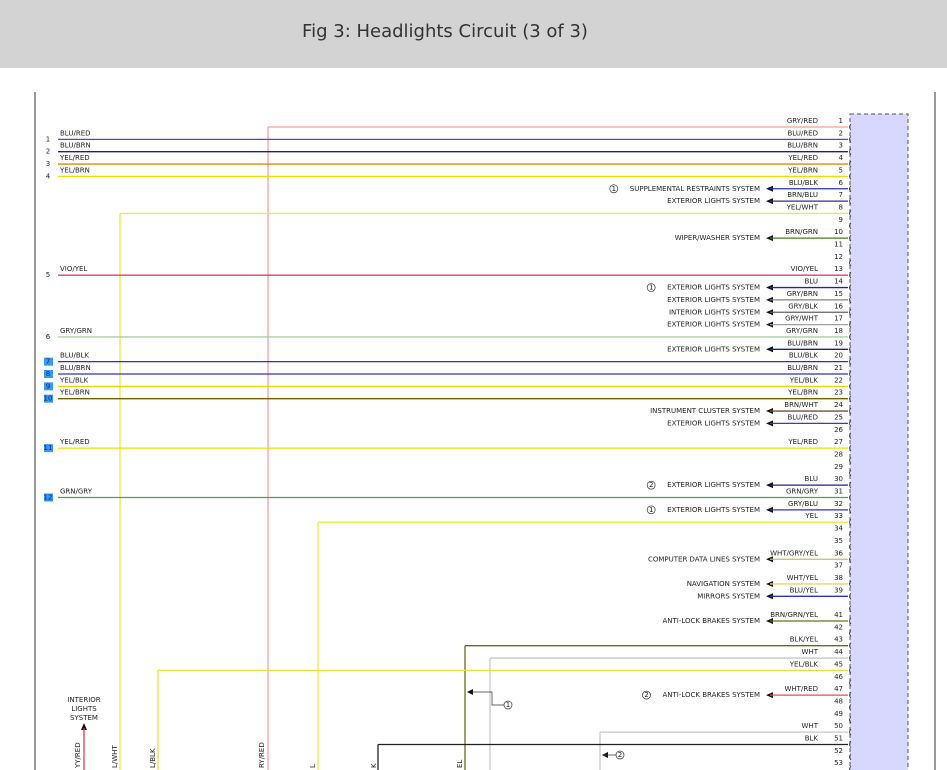 This screenshot has height=770, width=947. What do you see at coordinates (803, 504) in the screenshot?
I see `wire-label: GRY/BLU` at bounding box center [803, 504].